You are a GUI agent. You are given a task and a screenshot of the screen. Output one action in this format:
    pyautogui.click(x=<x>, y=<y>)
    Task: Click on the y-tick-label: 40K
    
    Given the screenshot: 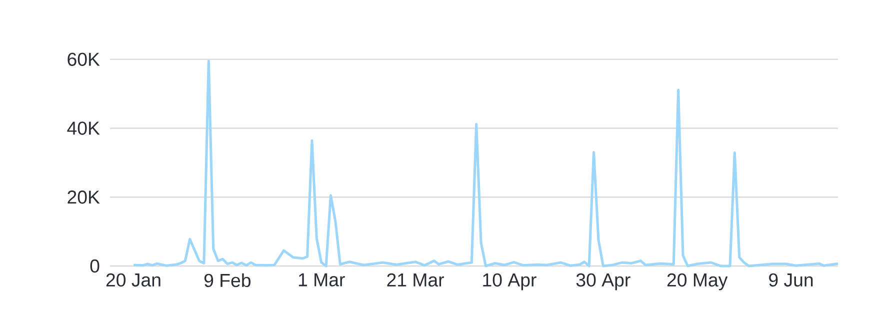 What is the action you would take?
    pyautogui.click(x=83, y=128)
    